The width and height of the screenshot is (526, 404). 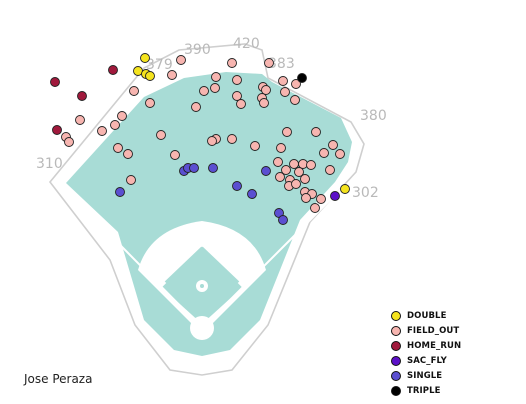 I want to click on distance-label-right-line: 302, so click(x=365, y=193).